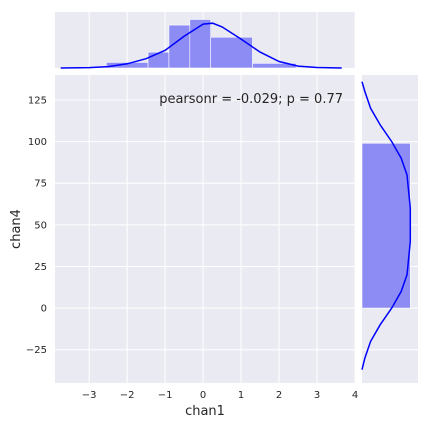 Image resolution: width=432 pixels, height=432 pixels. I want to click on y-tick-label: 25, so click(40, 267).